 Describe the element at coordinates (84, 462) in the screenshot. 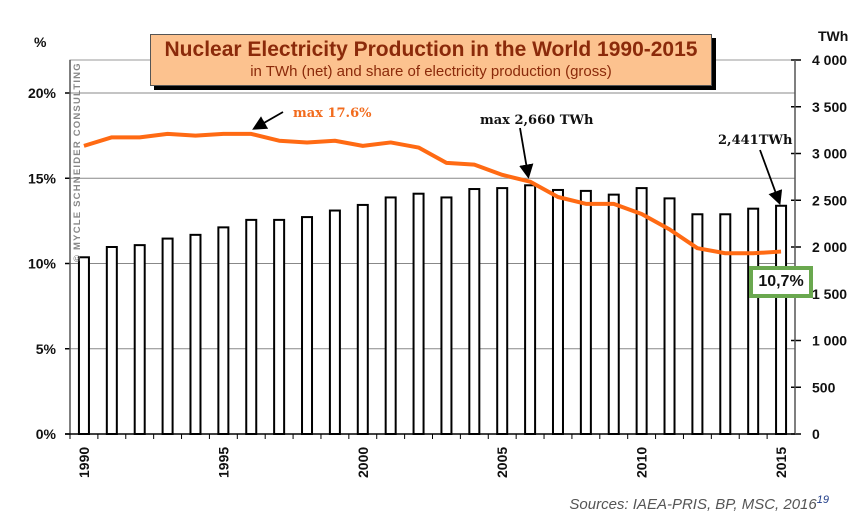

I see `x-tick-label: 1990` at that location.